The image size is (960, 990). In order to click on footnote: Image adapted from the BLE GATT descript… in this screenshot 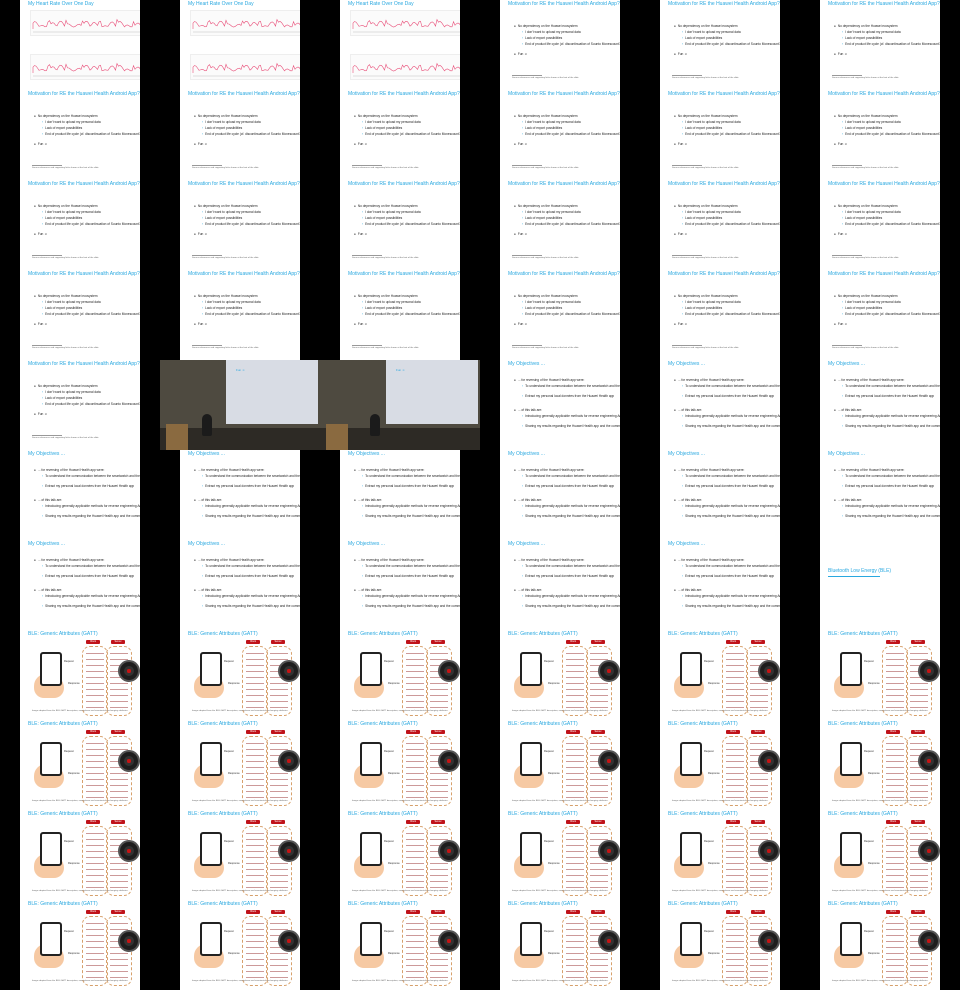, I will do `click(560, 711)`.